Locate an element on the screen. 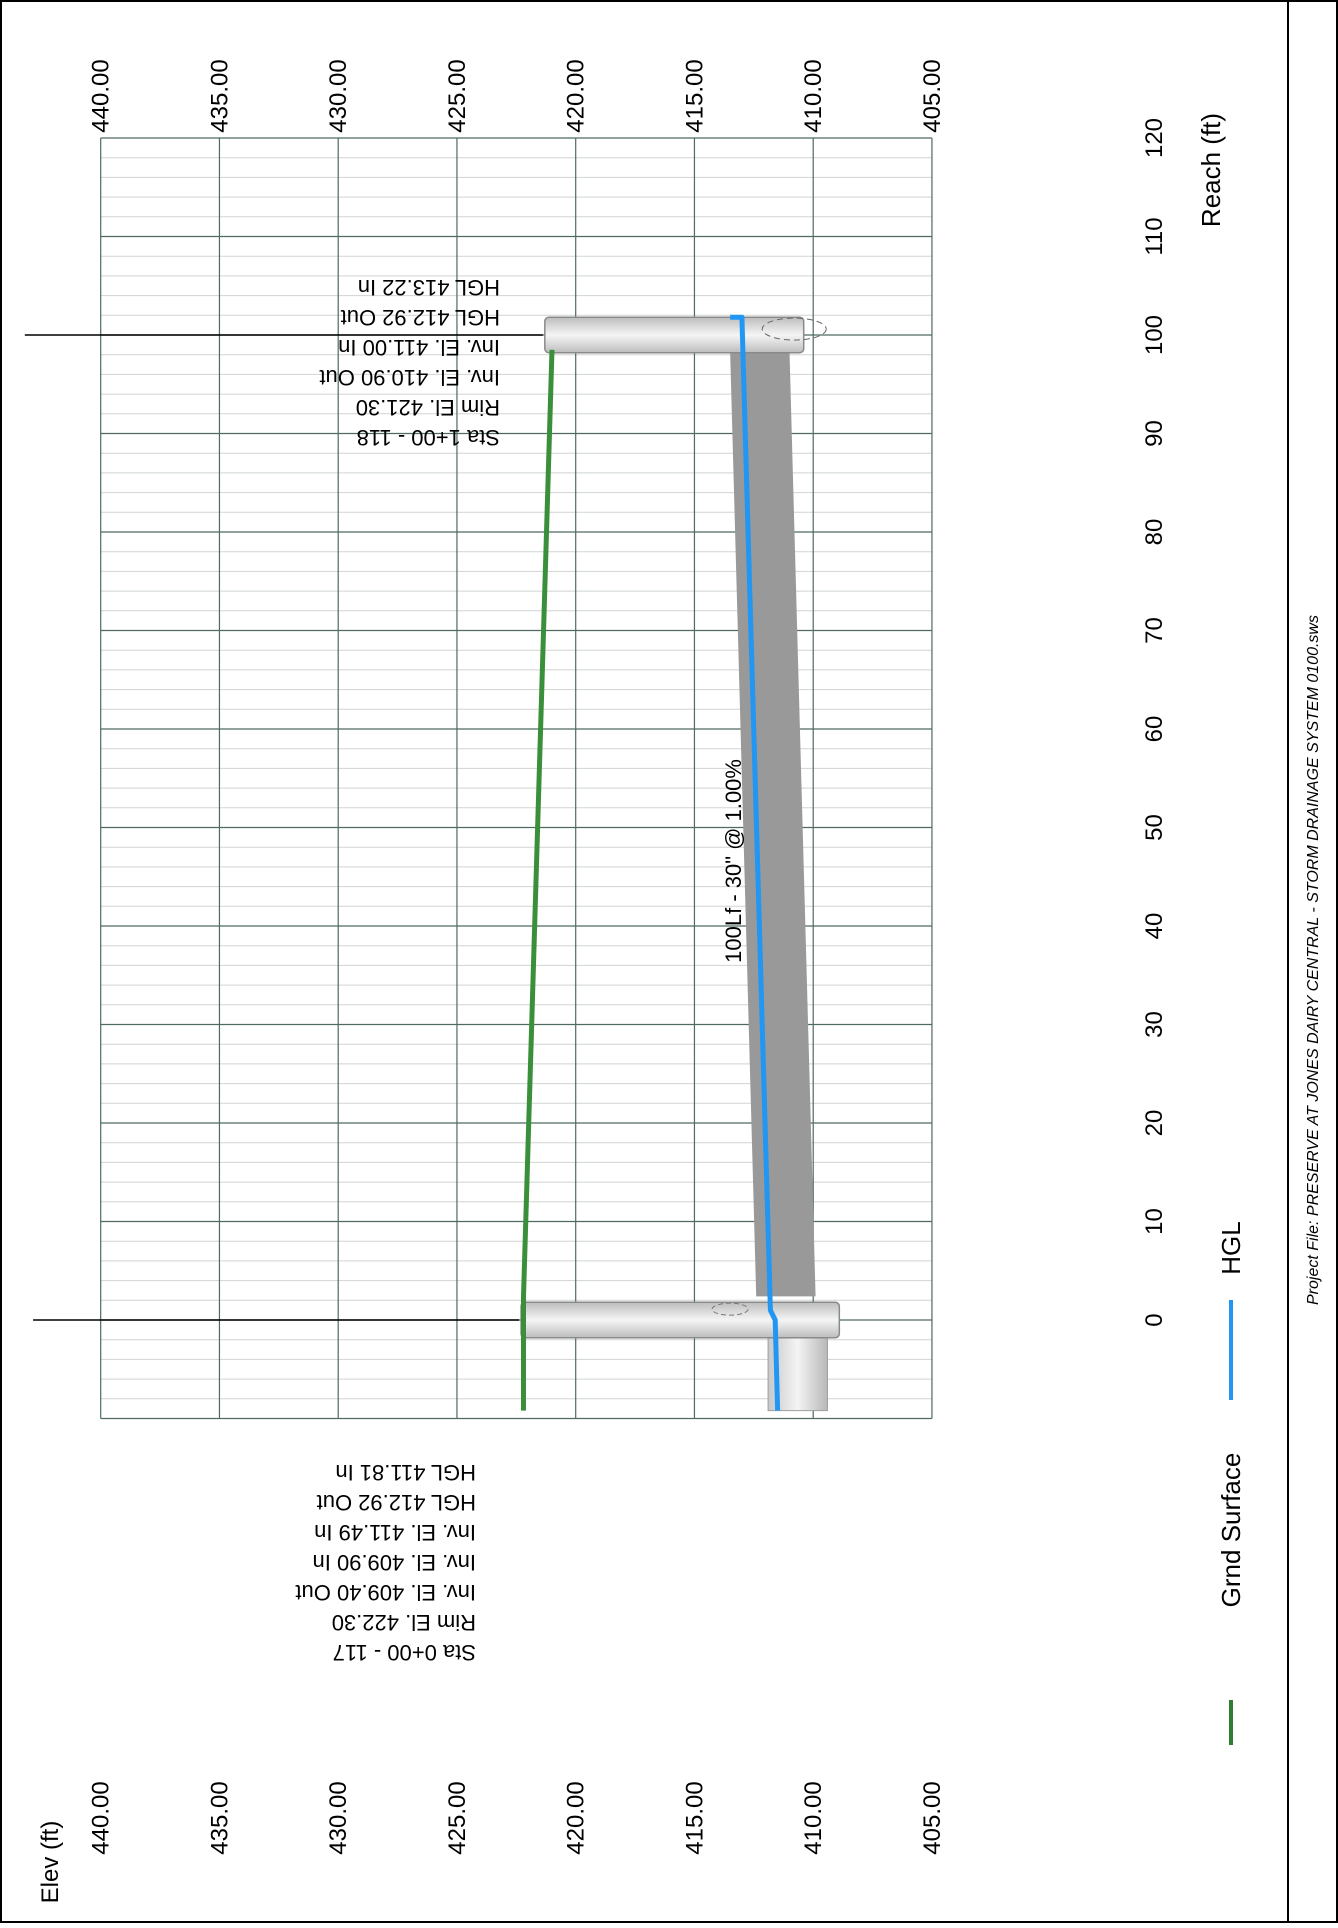  reach-tick-label: 50 is located at coordinates (1154, 827).